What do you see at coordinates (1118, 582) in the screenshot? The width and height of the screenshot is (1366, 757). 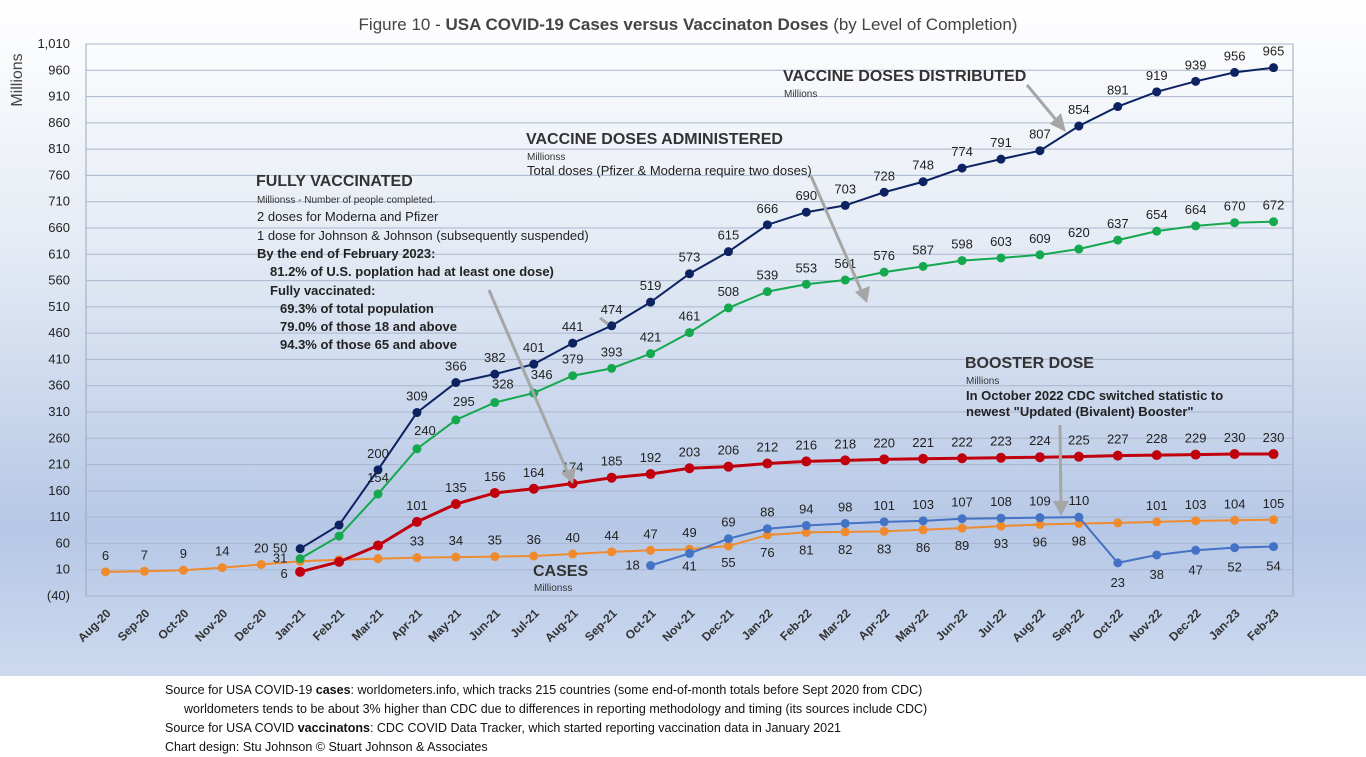 I see `data-label: 23` at bounding box center [1118, 582].